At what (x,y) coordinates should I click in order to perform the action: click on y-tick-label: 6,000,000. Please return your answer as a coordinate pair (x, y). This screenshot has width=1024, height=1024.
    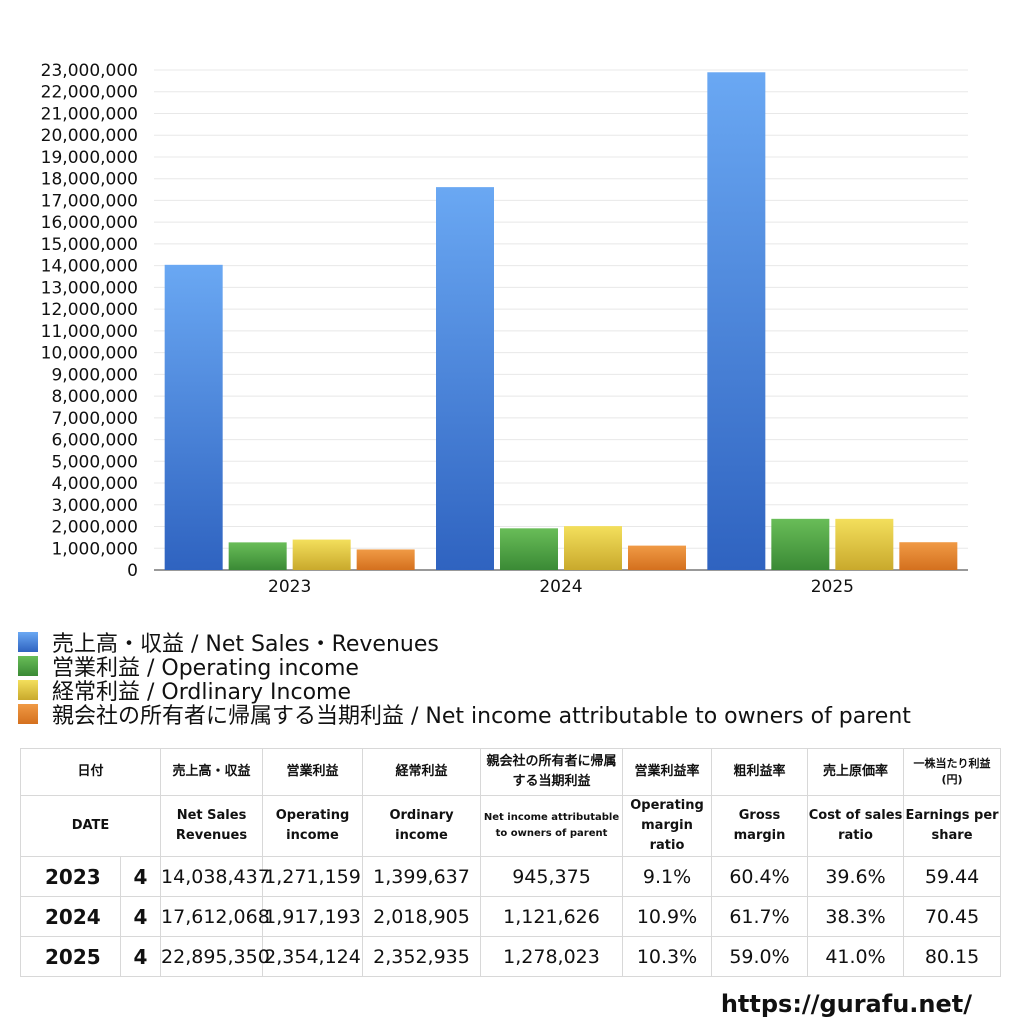
    Looking at the image, I should click on (94, 441).